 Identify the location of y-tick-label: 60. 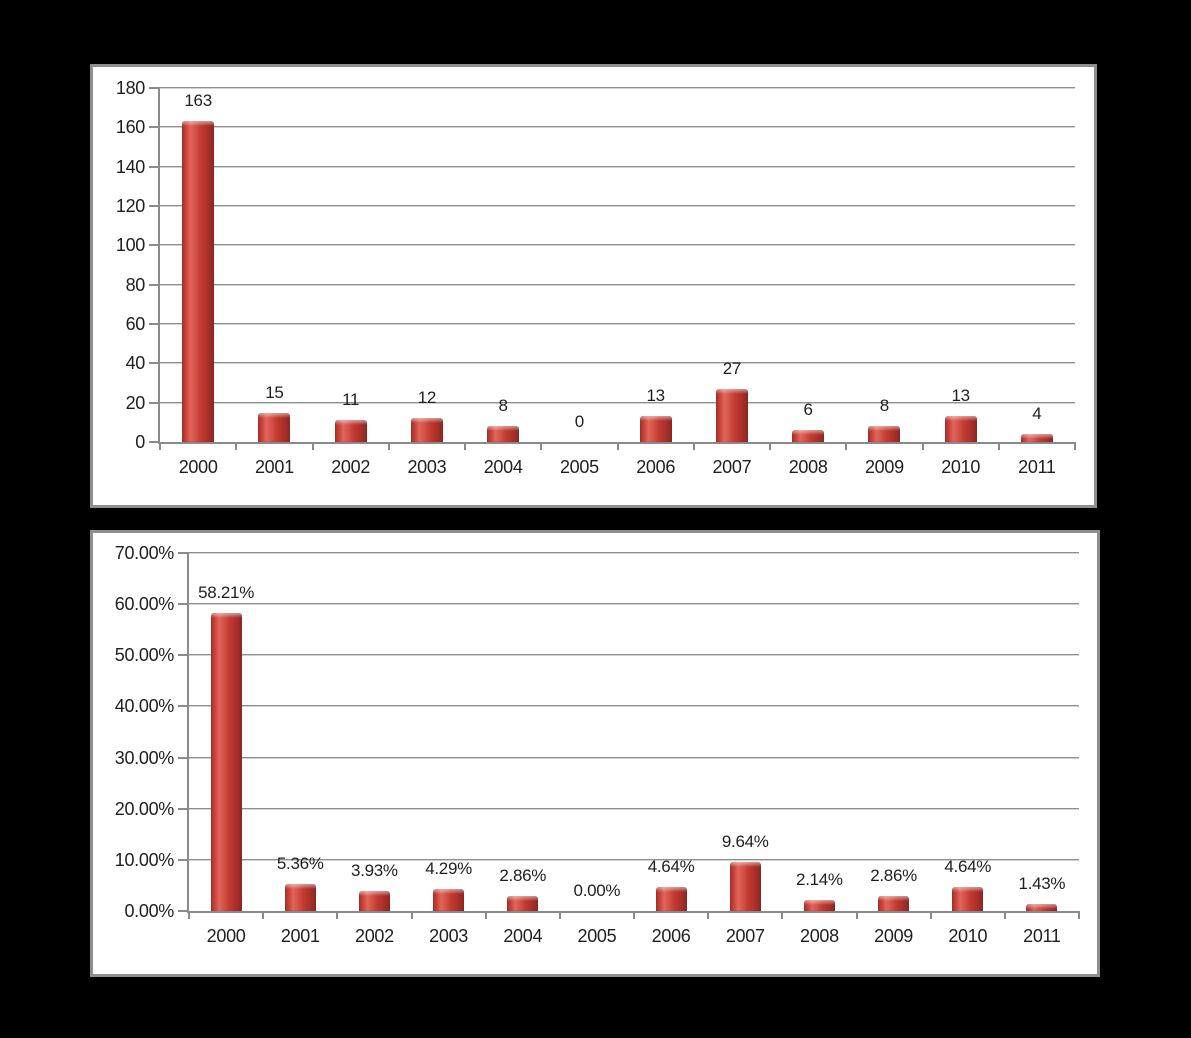
(135, 324).